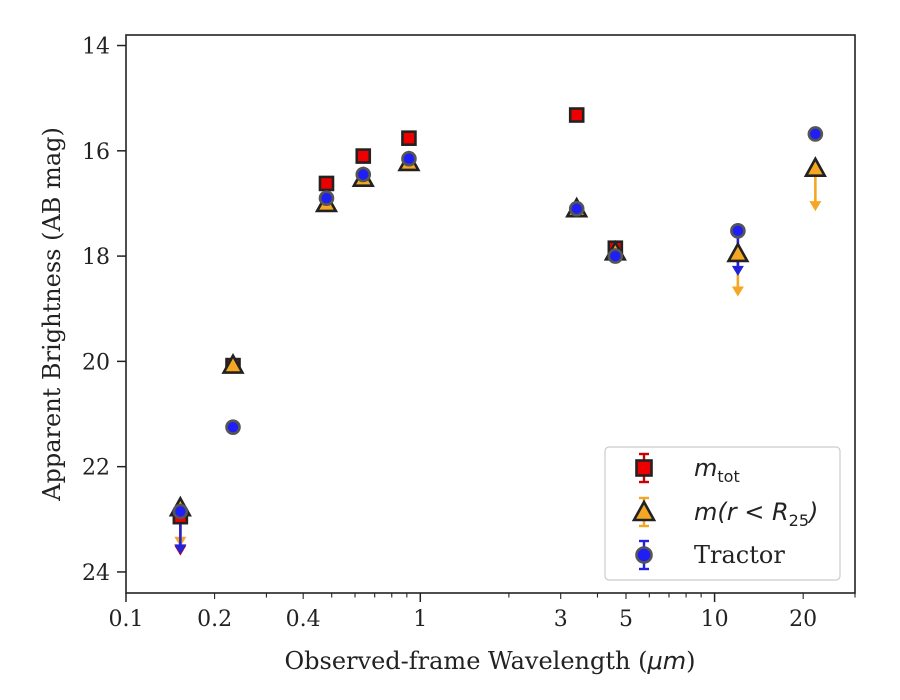 This screenshot has width=900, height=700. What do you see at coordinates (482, 612) in the screenshot?
I see `x-axis-ticks: 0.1 0.2 0.4 1 3 5 10 20` at bounding box center [482, 612].